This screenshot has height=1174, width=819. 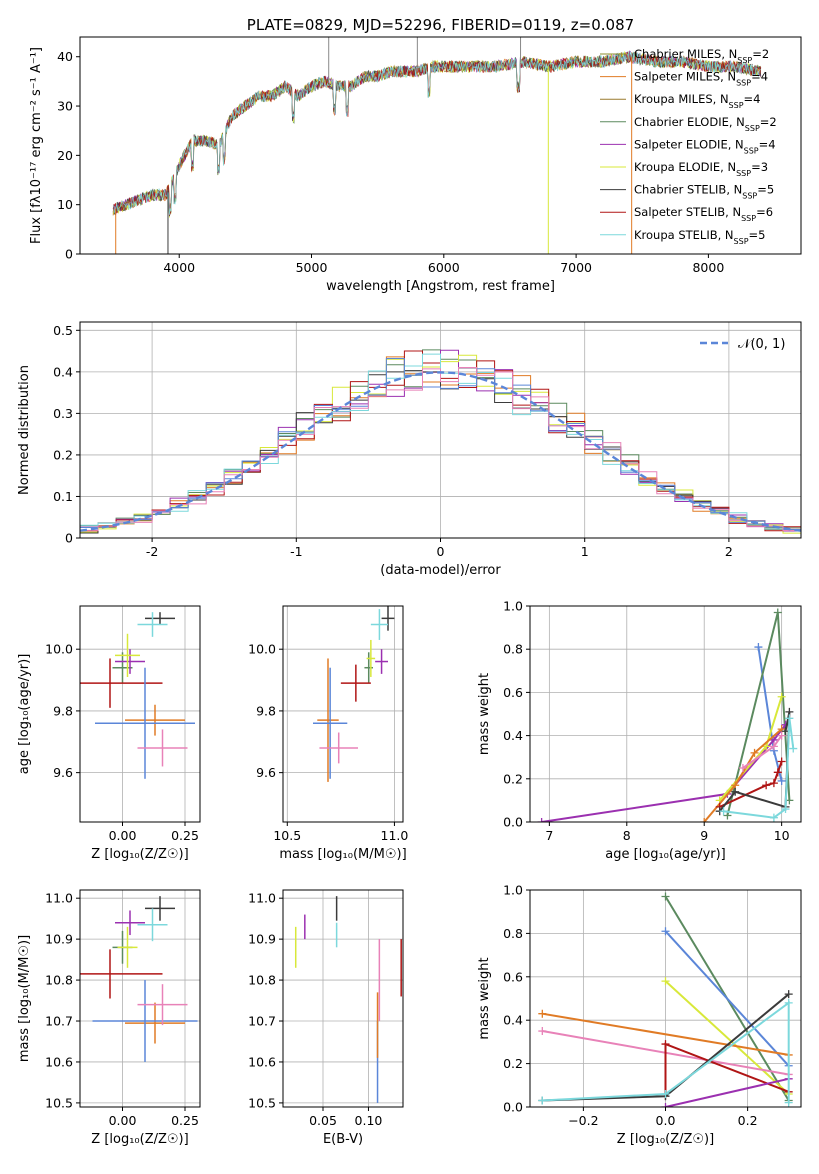 What do you see at coordinates (63, 496) in the screenshot?
I see `y-tick-label: 0.1` at bounding box center [63, 496].